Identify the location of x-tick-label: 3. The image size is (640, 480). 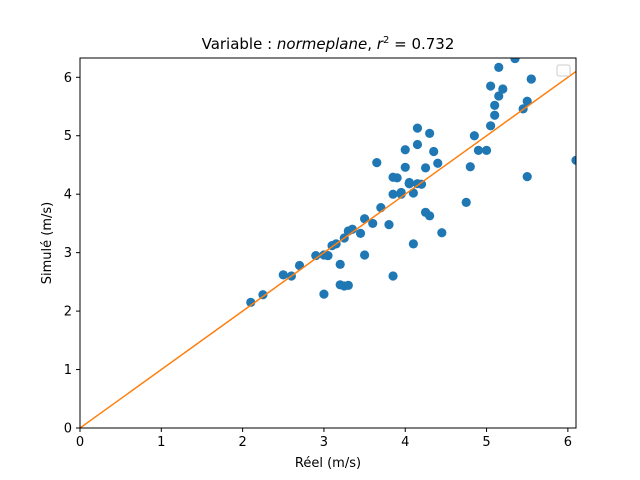
(324, 442).